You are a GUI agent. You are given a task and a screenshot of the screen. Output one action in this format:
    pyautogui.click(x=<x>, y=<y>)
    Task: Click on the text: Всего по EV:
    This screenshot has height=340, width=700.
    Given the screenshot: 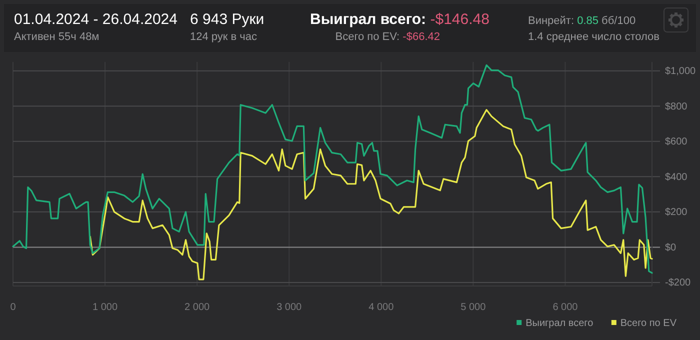 What is the action you would take?
    pyautogui.click(x=367, y=37)
    